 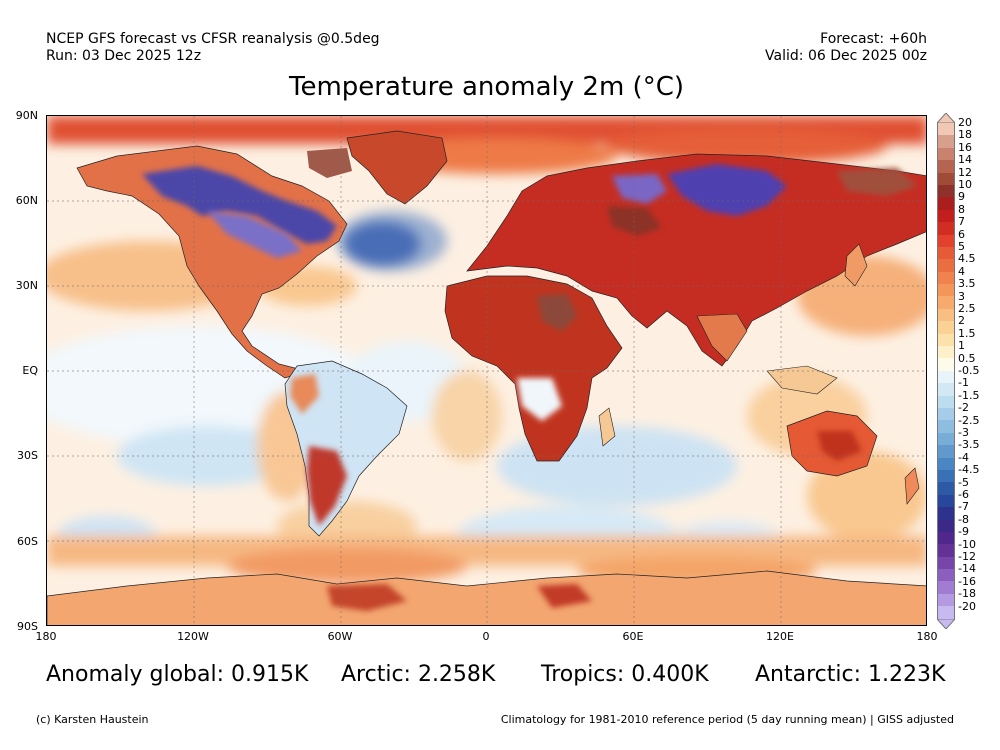 I want to click on lon-label-60w: 60W, so click(x=340, y=636).